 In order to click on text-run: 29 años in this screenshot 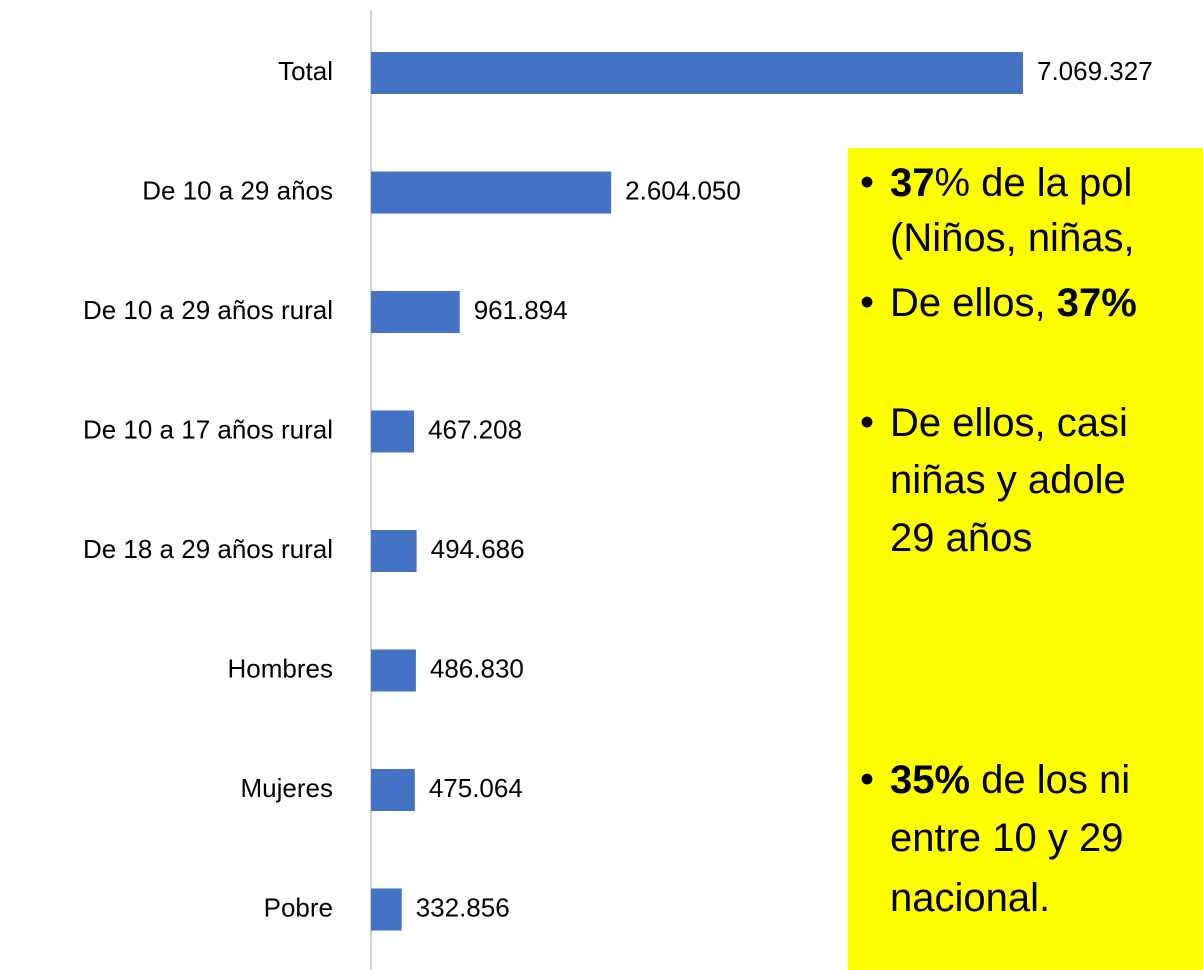, I will do `click(961, 538)`.